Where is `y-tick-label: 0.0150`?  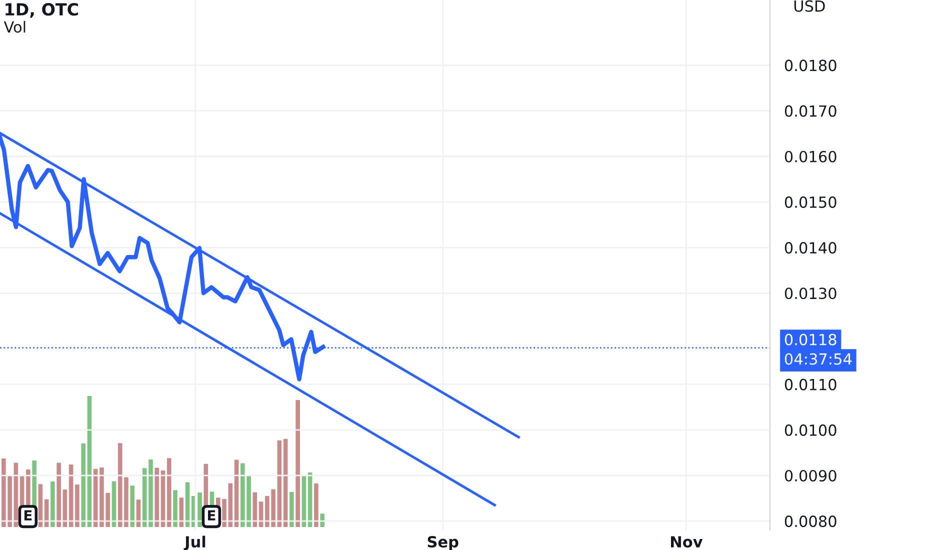
y-tick-label: 0.0150 is located at coordinates (810, 202).